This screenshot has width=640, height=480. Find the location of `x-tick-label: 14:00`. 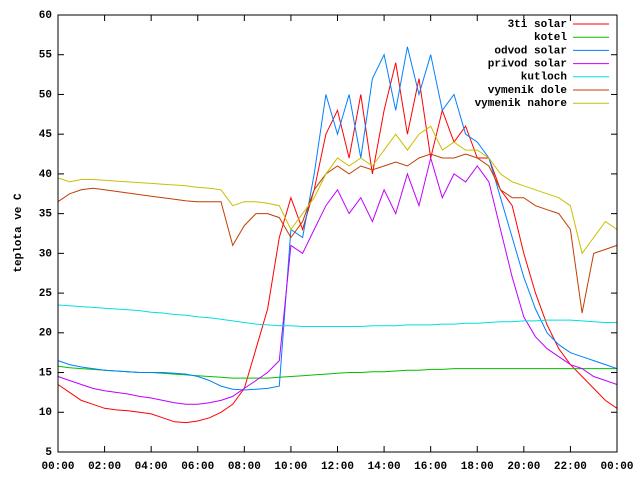

x-tick-label: 14:00 is located at coordinates (384, 467).